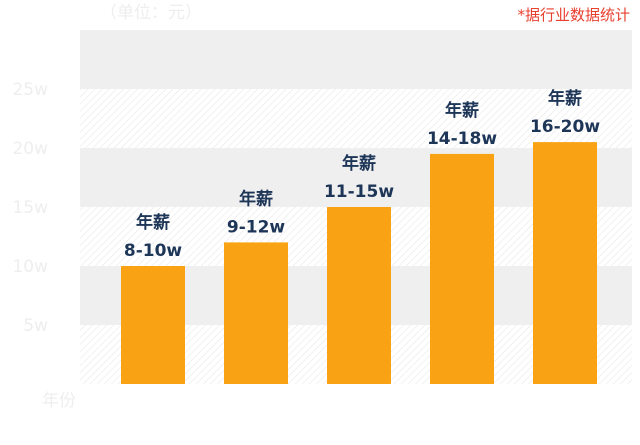  Describe the element at coordinates (30, 149) in the screenshot. I see `y-tick-label: 20w` at that location.